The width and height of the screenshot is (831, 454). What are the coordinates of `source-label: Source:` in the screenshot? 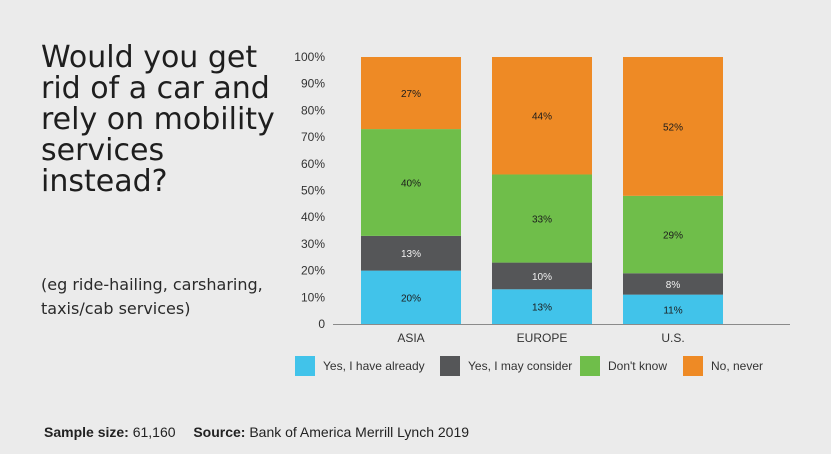 It's located at (219, 432).